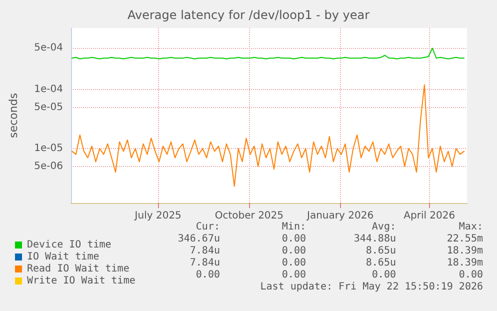 This screenshot has height=311, width=497. Describe the element at coordinates (208, 227) in the screenshot. I see `text: Cur:` at that location.